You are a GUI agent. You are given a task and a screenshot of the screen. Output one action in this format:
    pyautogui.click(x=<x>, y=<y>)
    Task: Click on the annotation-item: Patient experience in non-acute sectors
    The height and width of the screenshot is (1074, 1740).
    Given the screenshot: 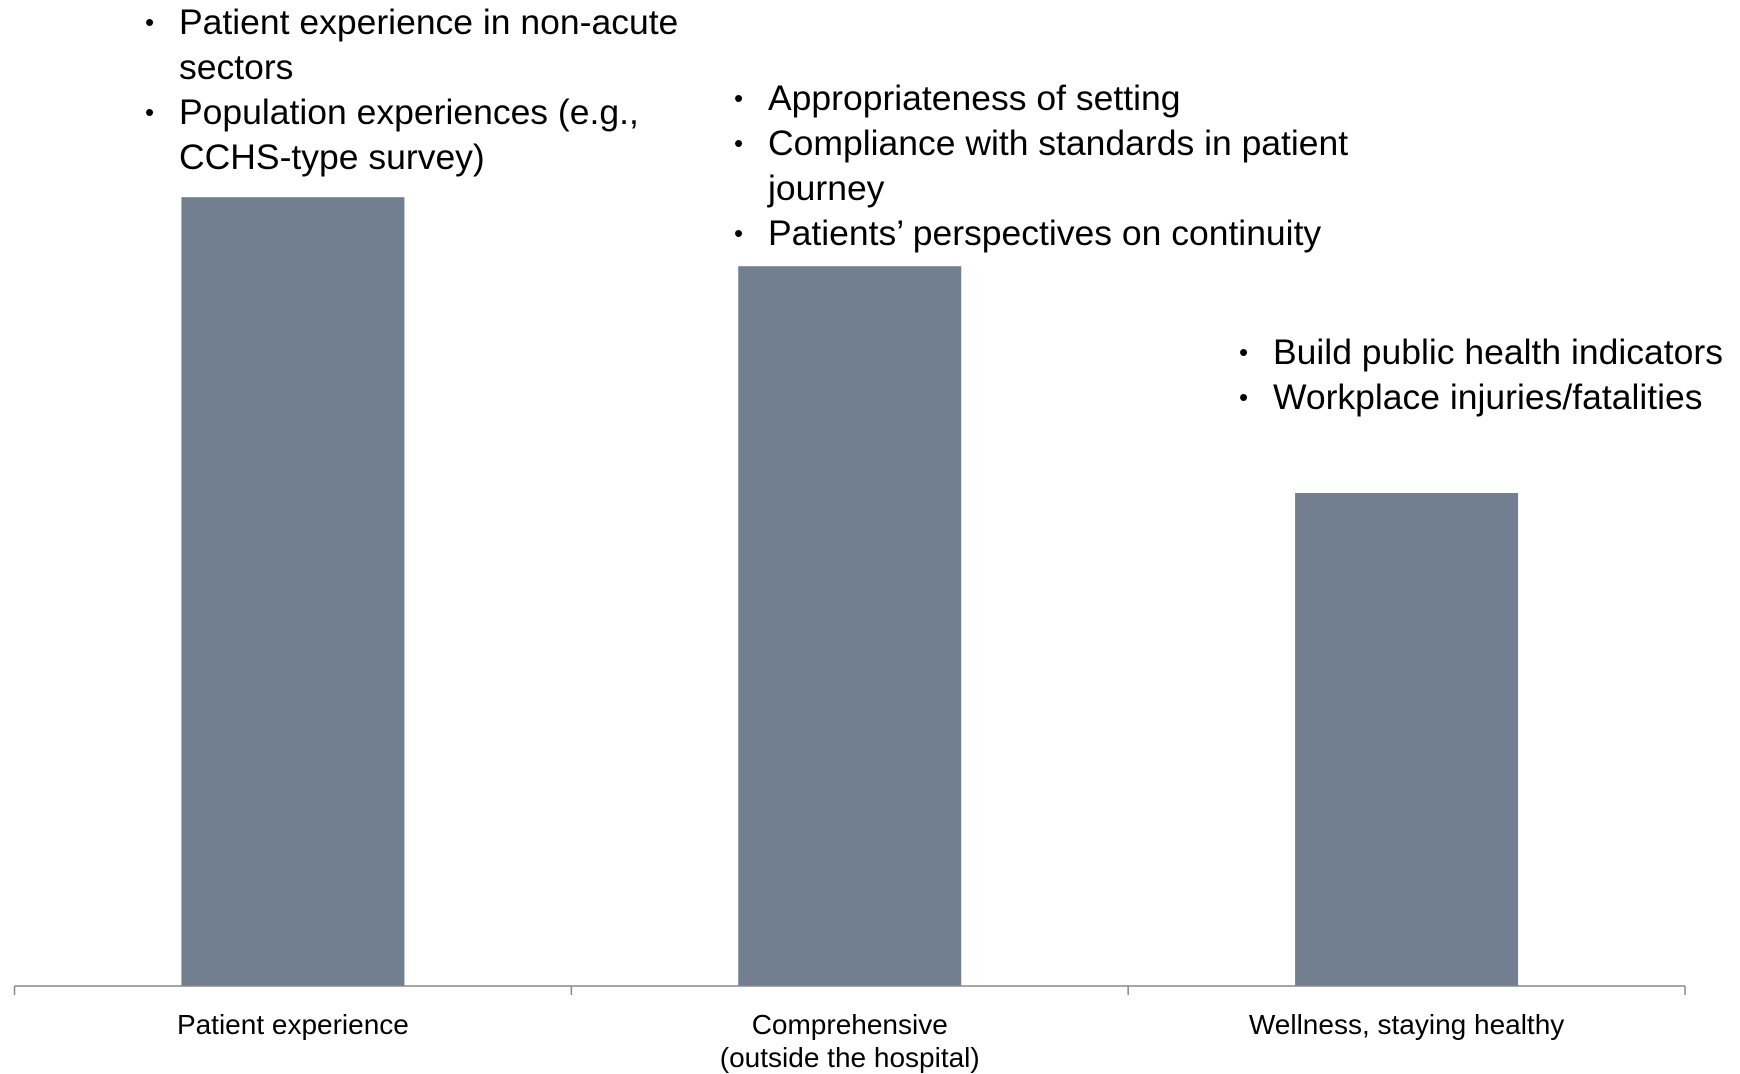 What is the action you would take?
    pyautogui.click(x=432, y=45)
    